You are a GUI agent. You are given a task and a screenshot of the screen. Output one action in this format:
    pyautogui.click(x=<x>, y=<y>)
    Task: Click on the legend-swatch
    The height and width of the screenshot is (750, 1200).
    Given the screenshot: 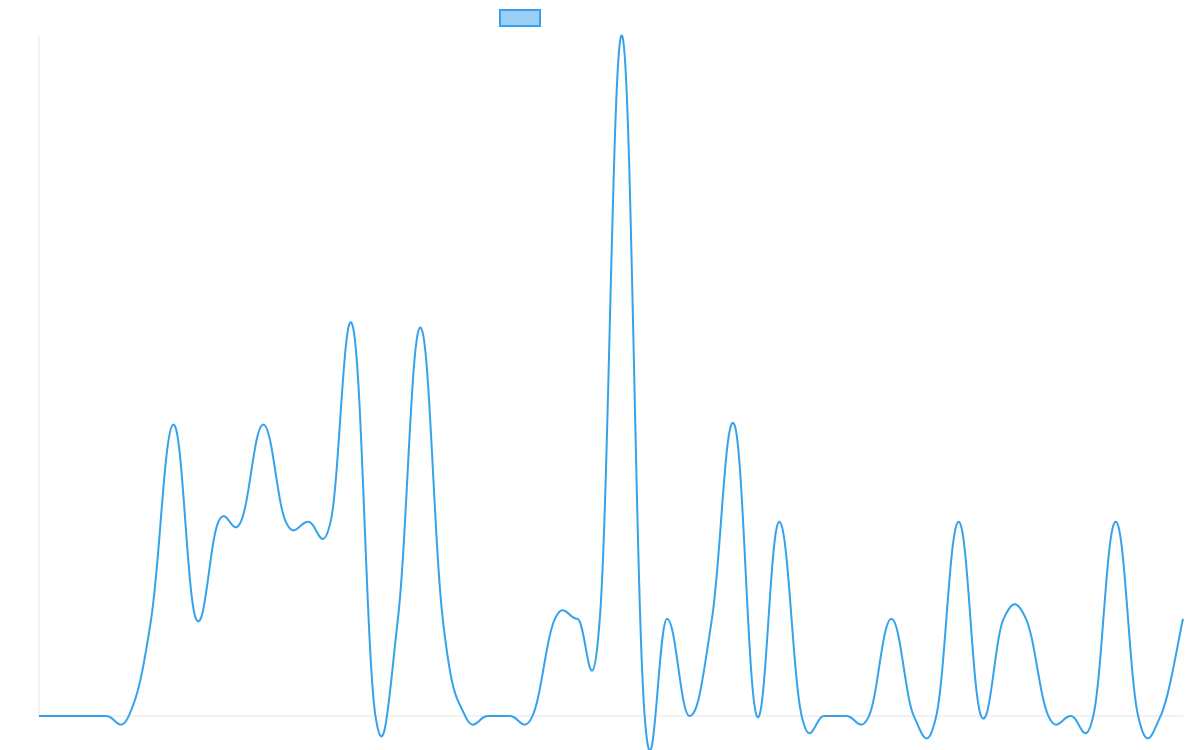 What is the action you would take?
    pyautogui.click(x=520, y=18)
    